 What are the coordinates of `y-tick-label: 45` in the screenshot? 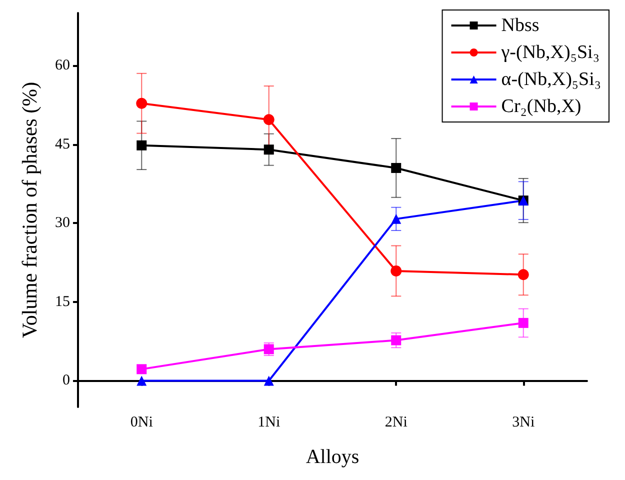 It's located at (62, 144).